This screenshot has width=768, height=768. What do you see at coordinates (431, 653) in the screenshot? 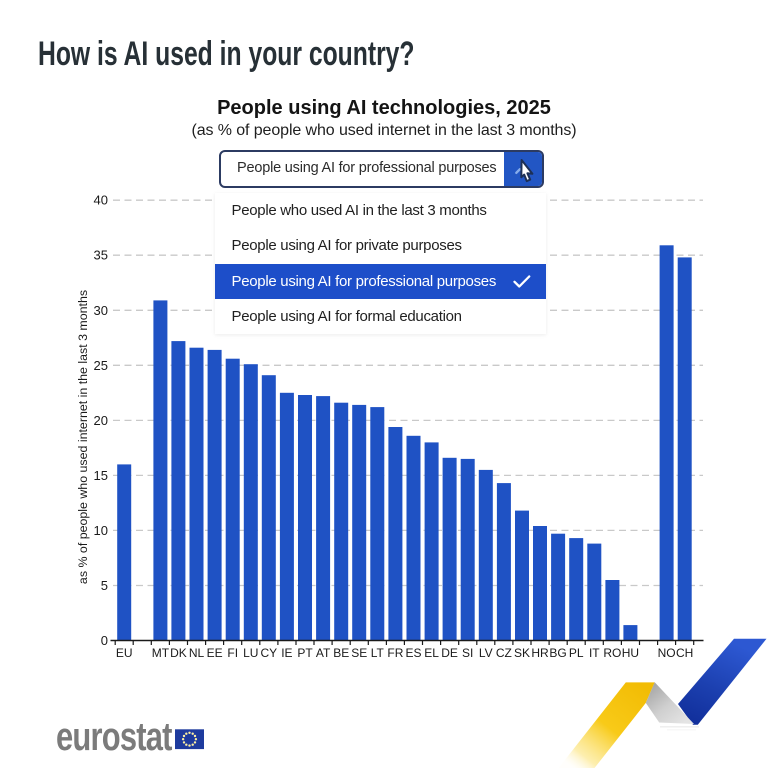
I see `svg-text: EL` at bounding box center [431, 653].